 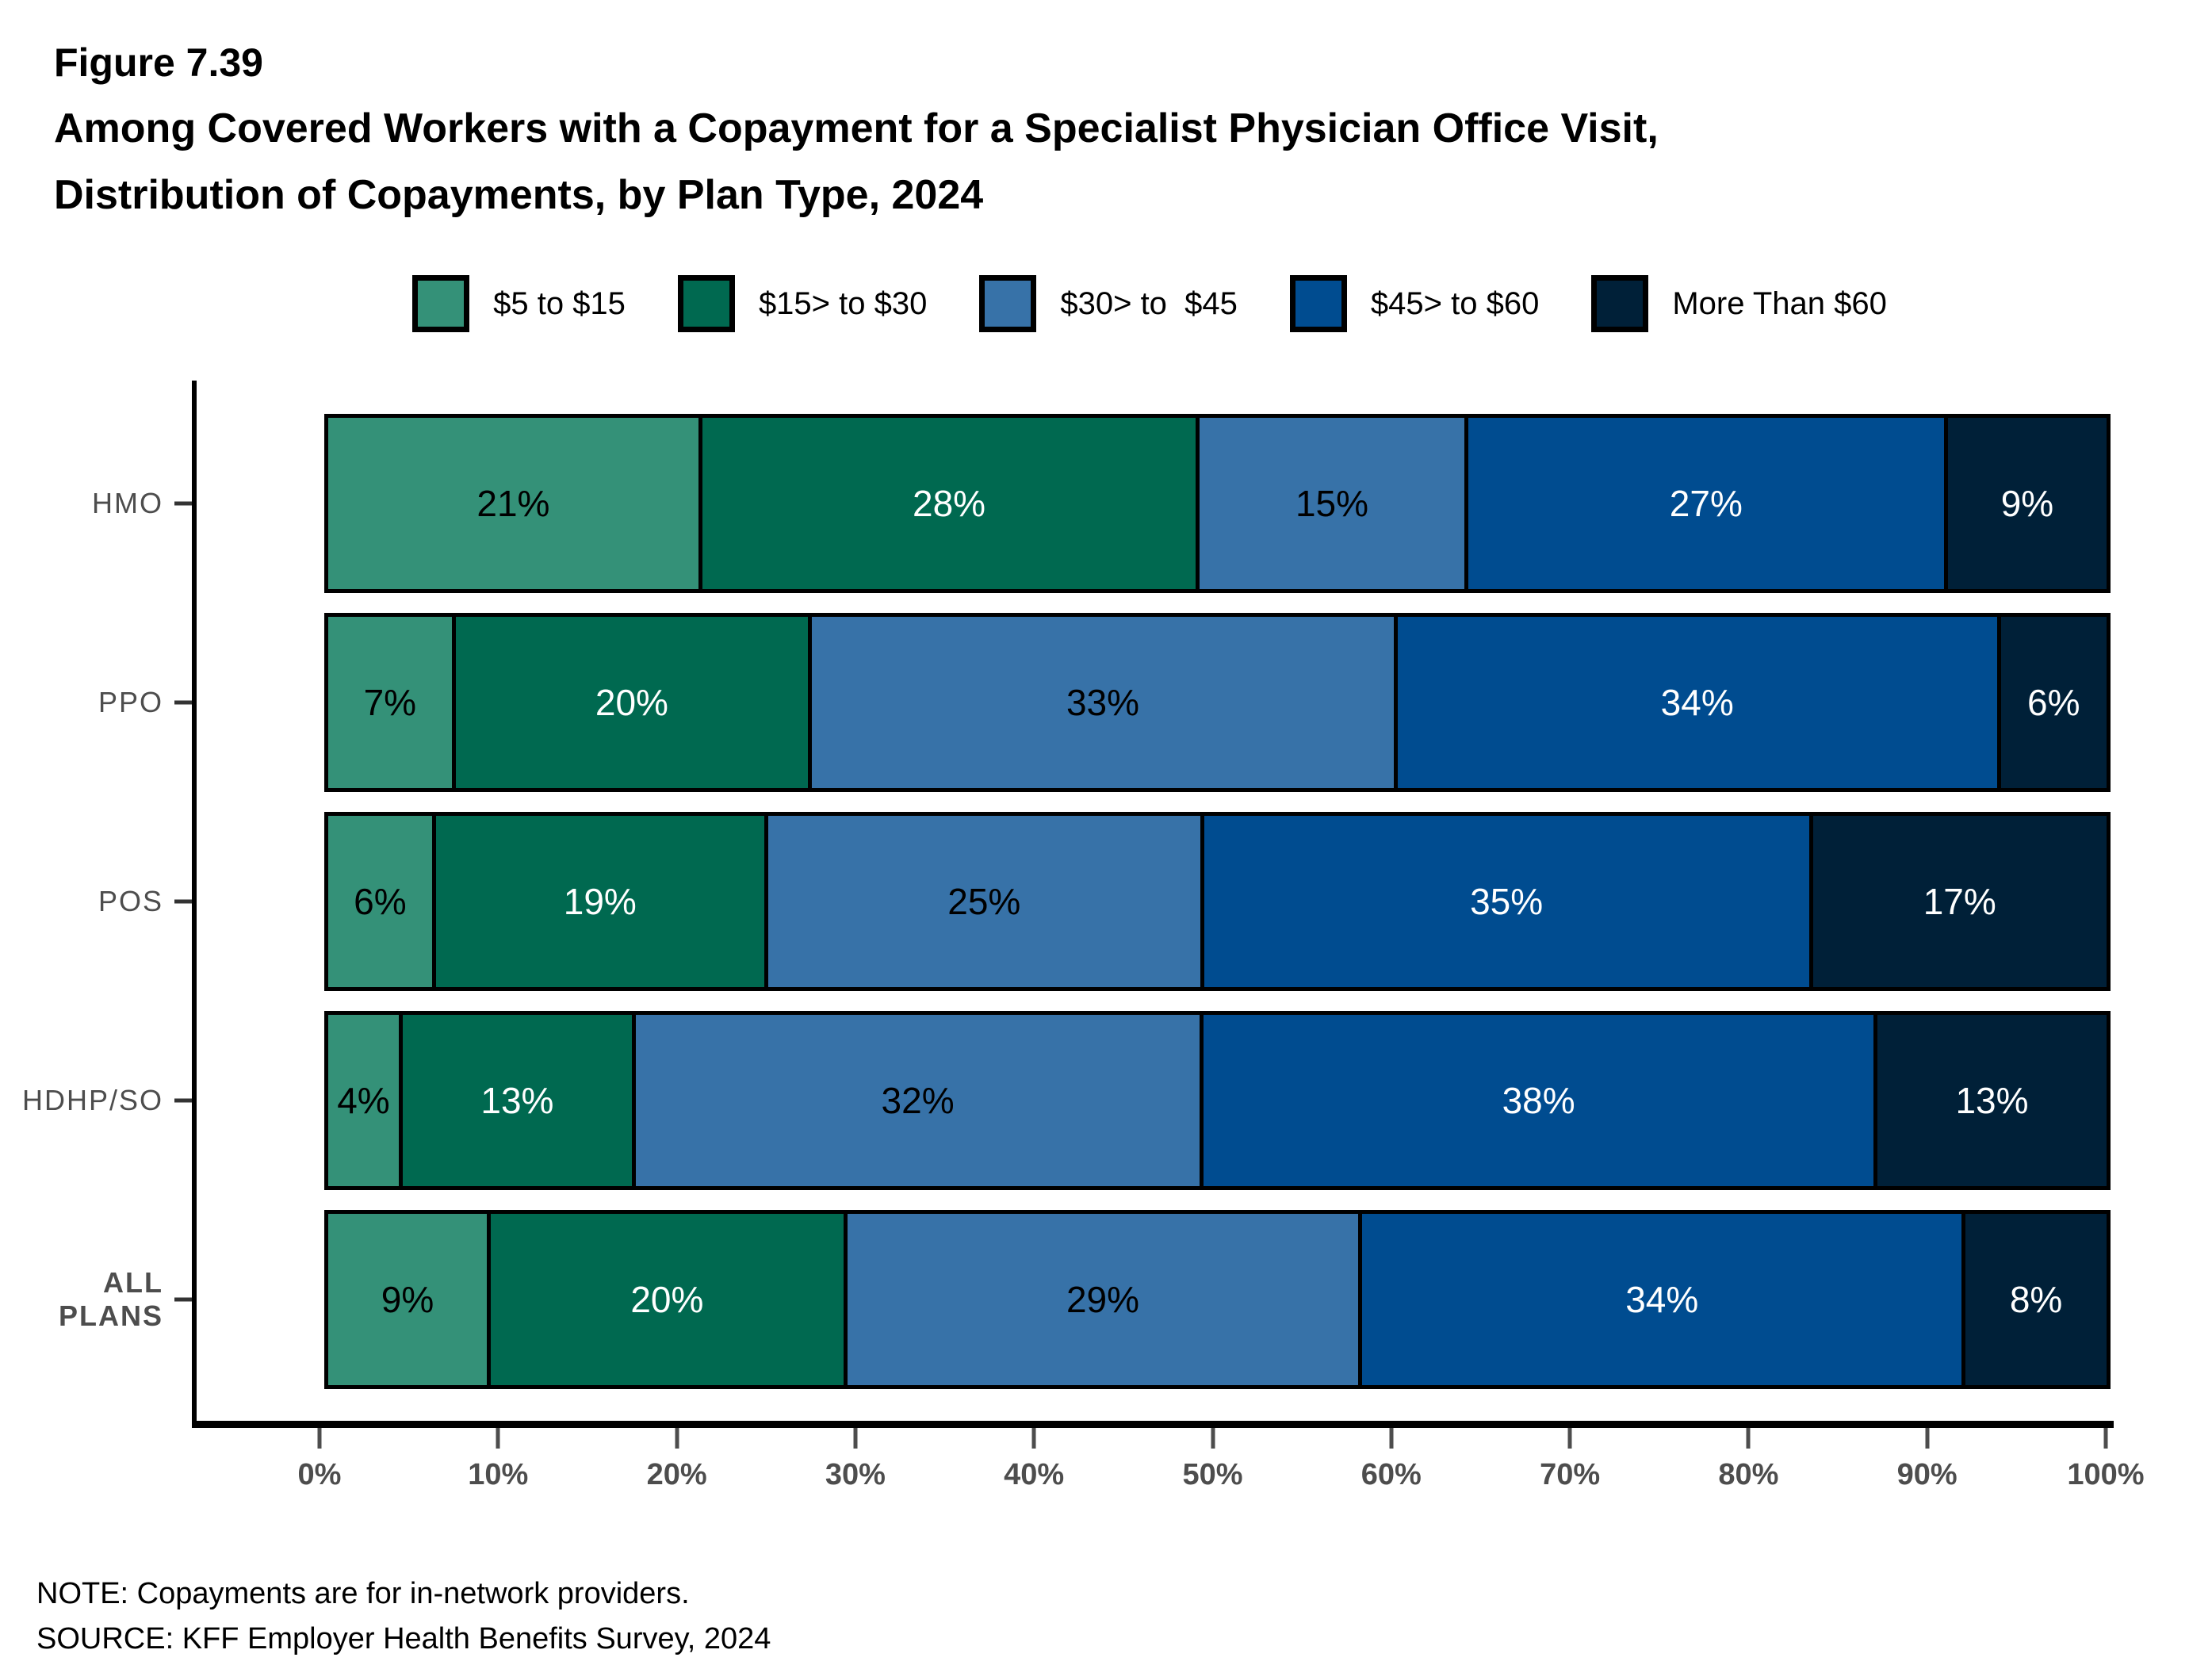 I want to click on category-label: PPO, so click(x=130, y=702).